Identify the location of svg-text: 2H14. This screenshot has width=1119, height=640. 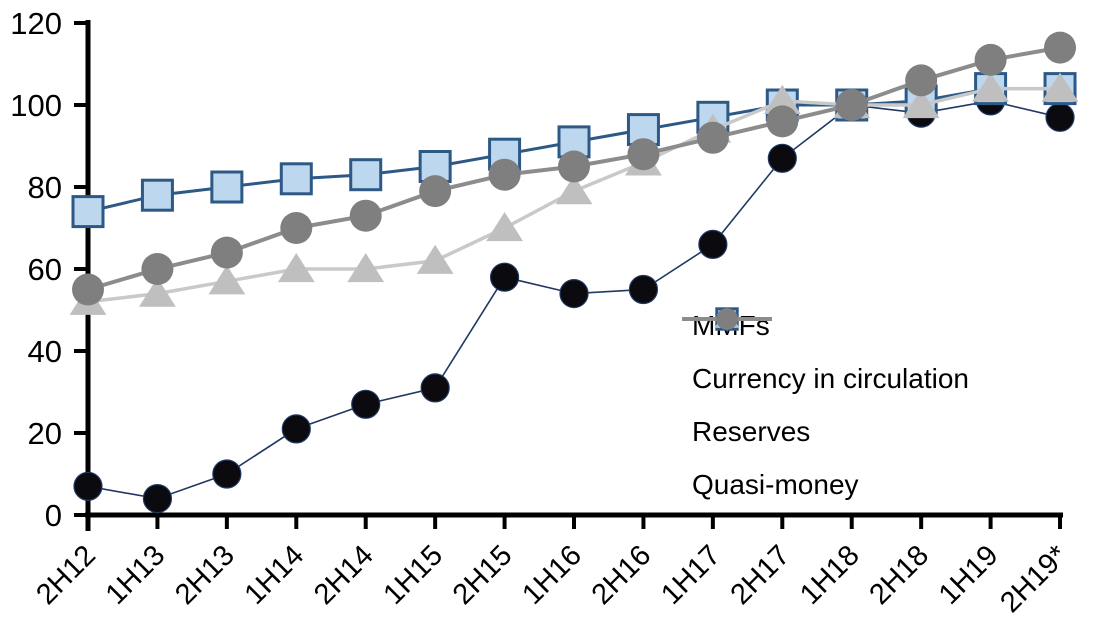
(344, 575).